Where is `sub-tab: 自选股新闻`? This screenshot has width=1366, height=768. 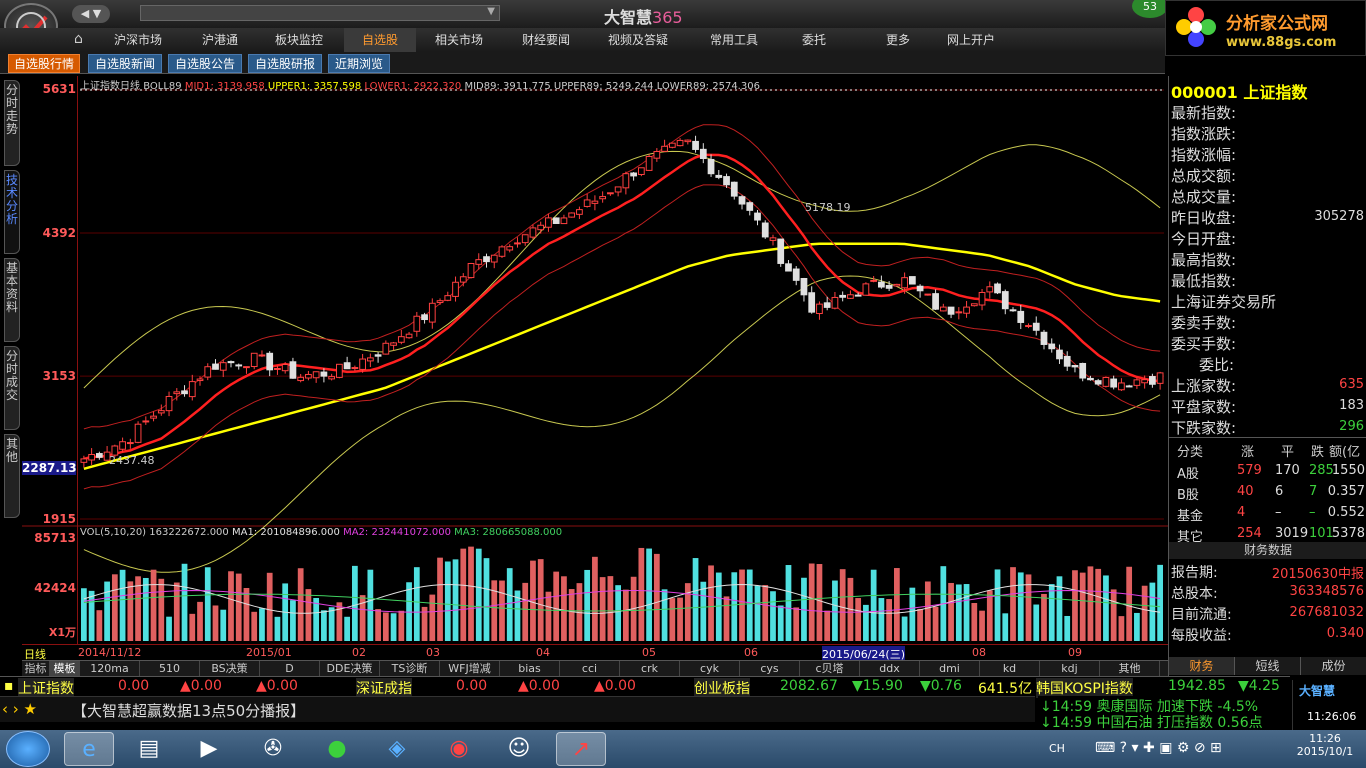
sub-tab: 自选股新闻 is located at coordinates (125, 63).